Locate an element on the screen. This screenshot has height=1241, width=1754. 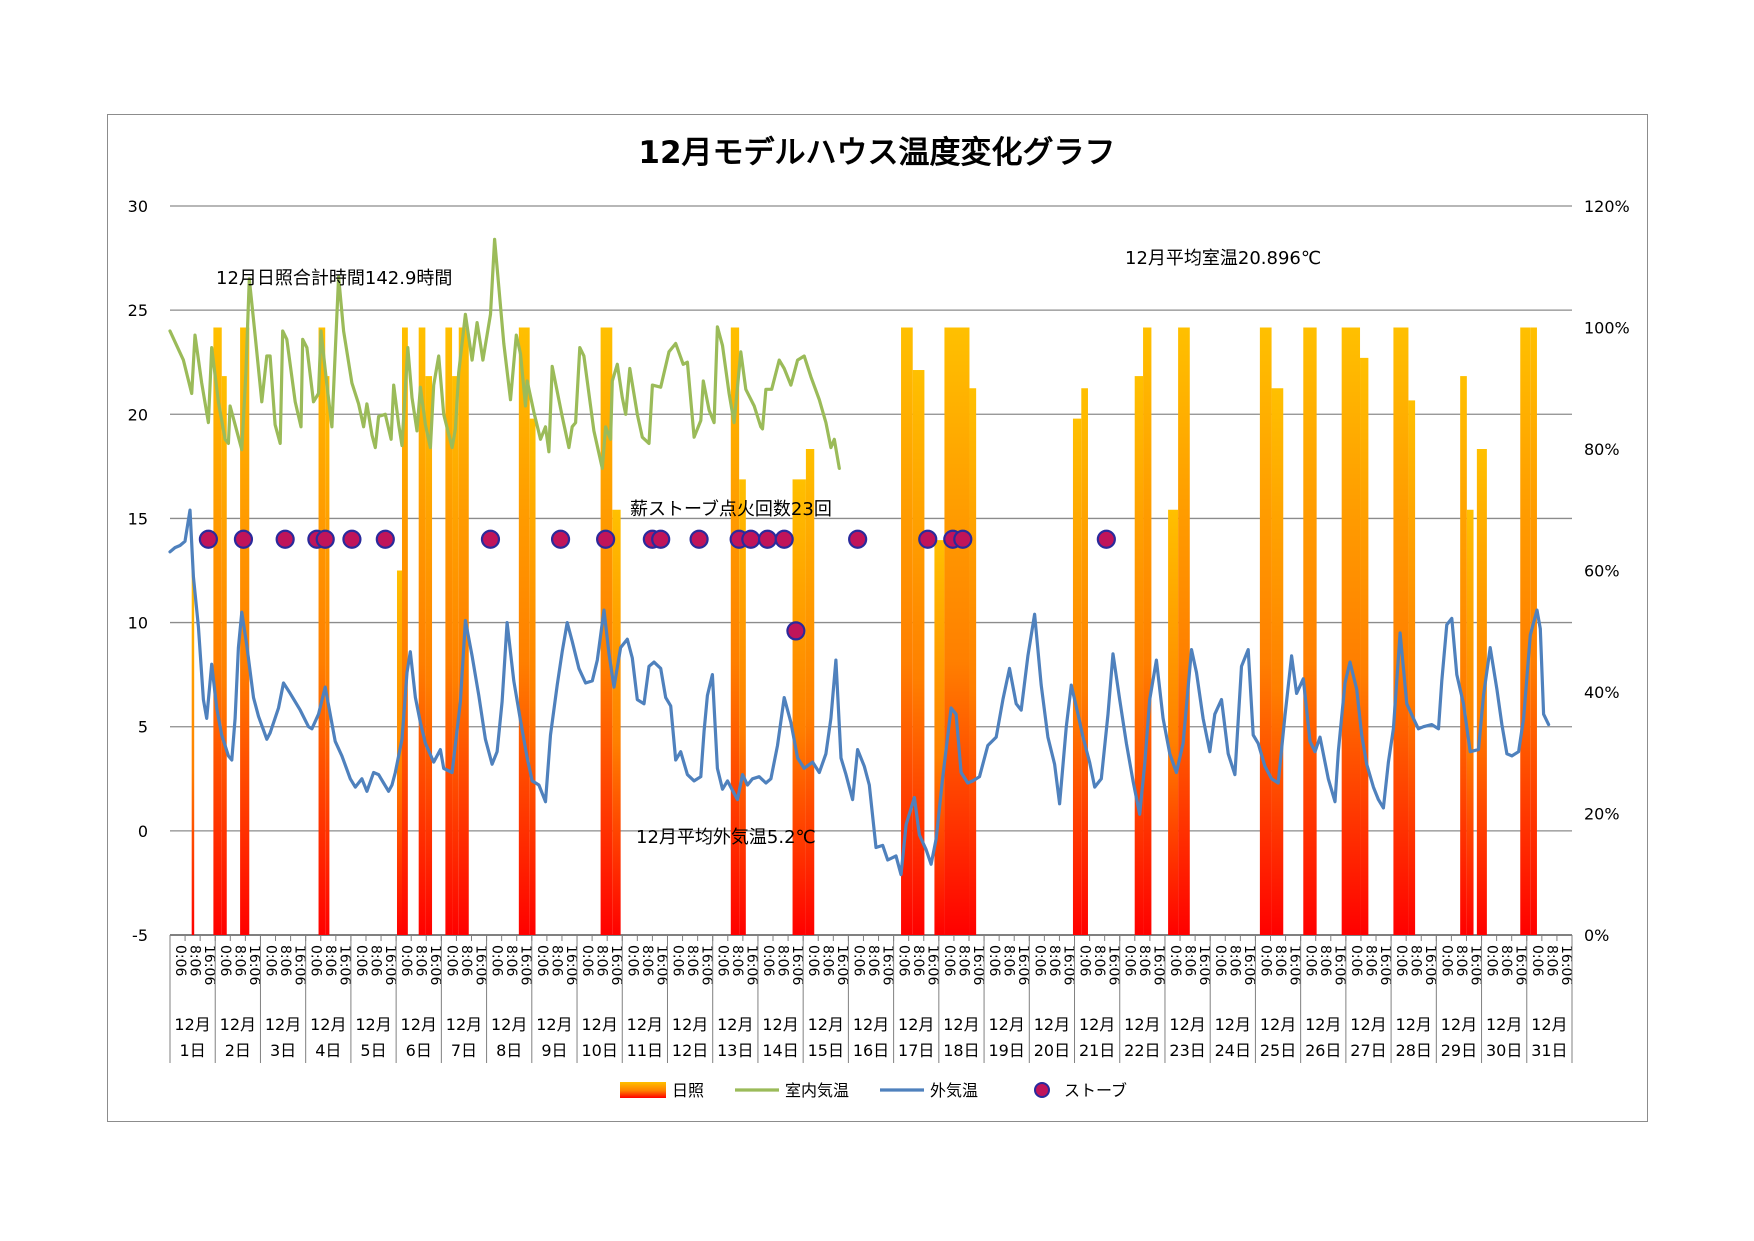
y-left-tick-label: 20 is located at coordinates (138, 414).